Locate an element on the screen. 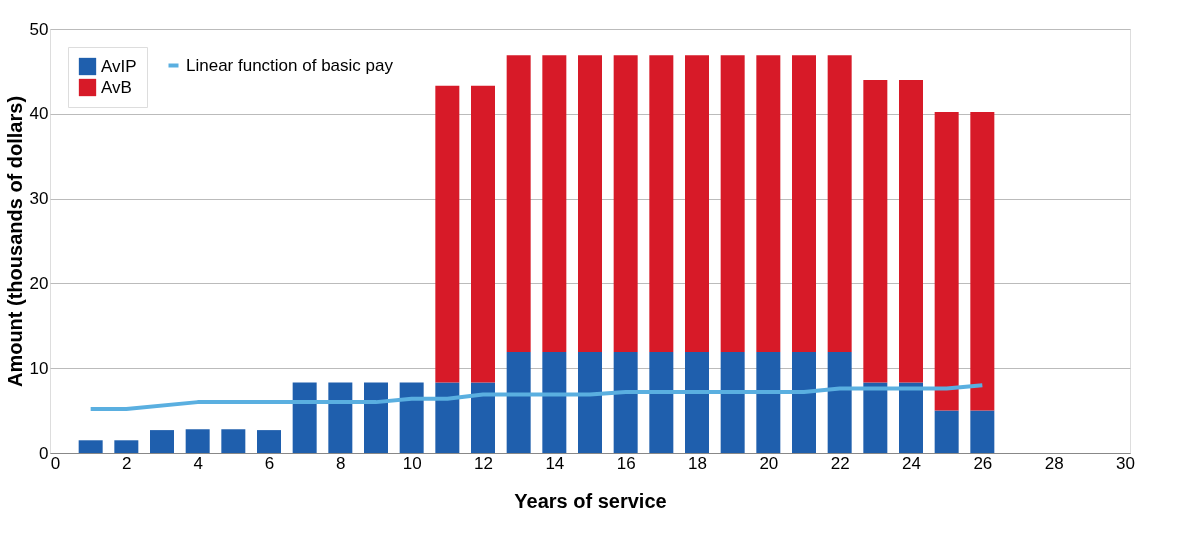  legend-label: AvB is located at coordinates (116, 87).